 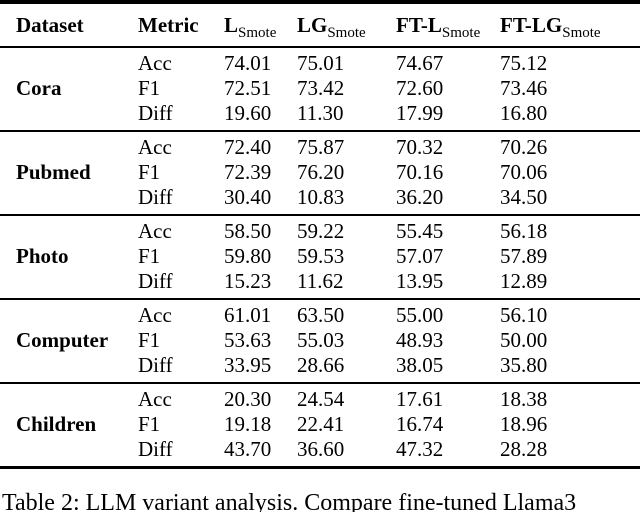 I want to click on value-cell: 33.95, so click(x=248, y=365).